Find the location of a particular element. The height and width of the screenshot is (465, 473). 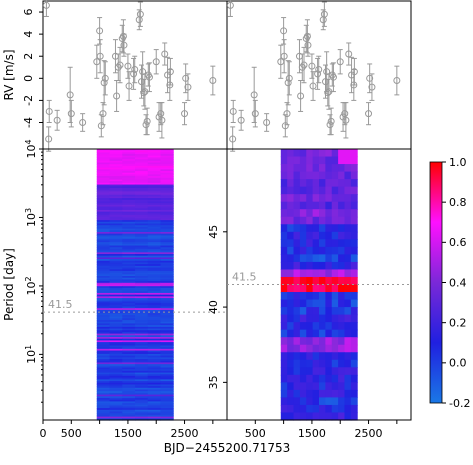

colorbar-tick-label: 0.8 is located at coordinates (458, 202).